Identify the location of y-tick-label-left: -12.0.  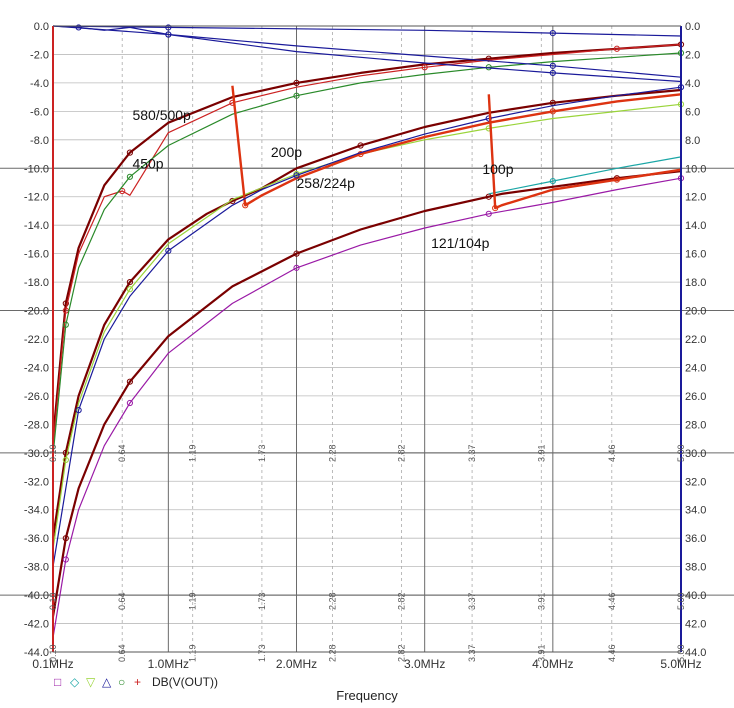
(36, 198).